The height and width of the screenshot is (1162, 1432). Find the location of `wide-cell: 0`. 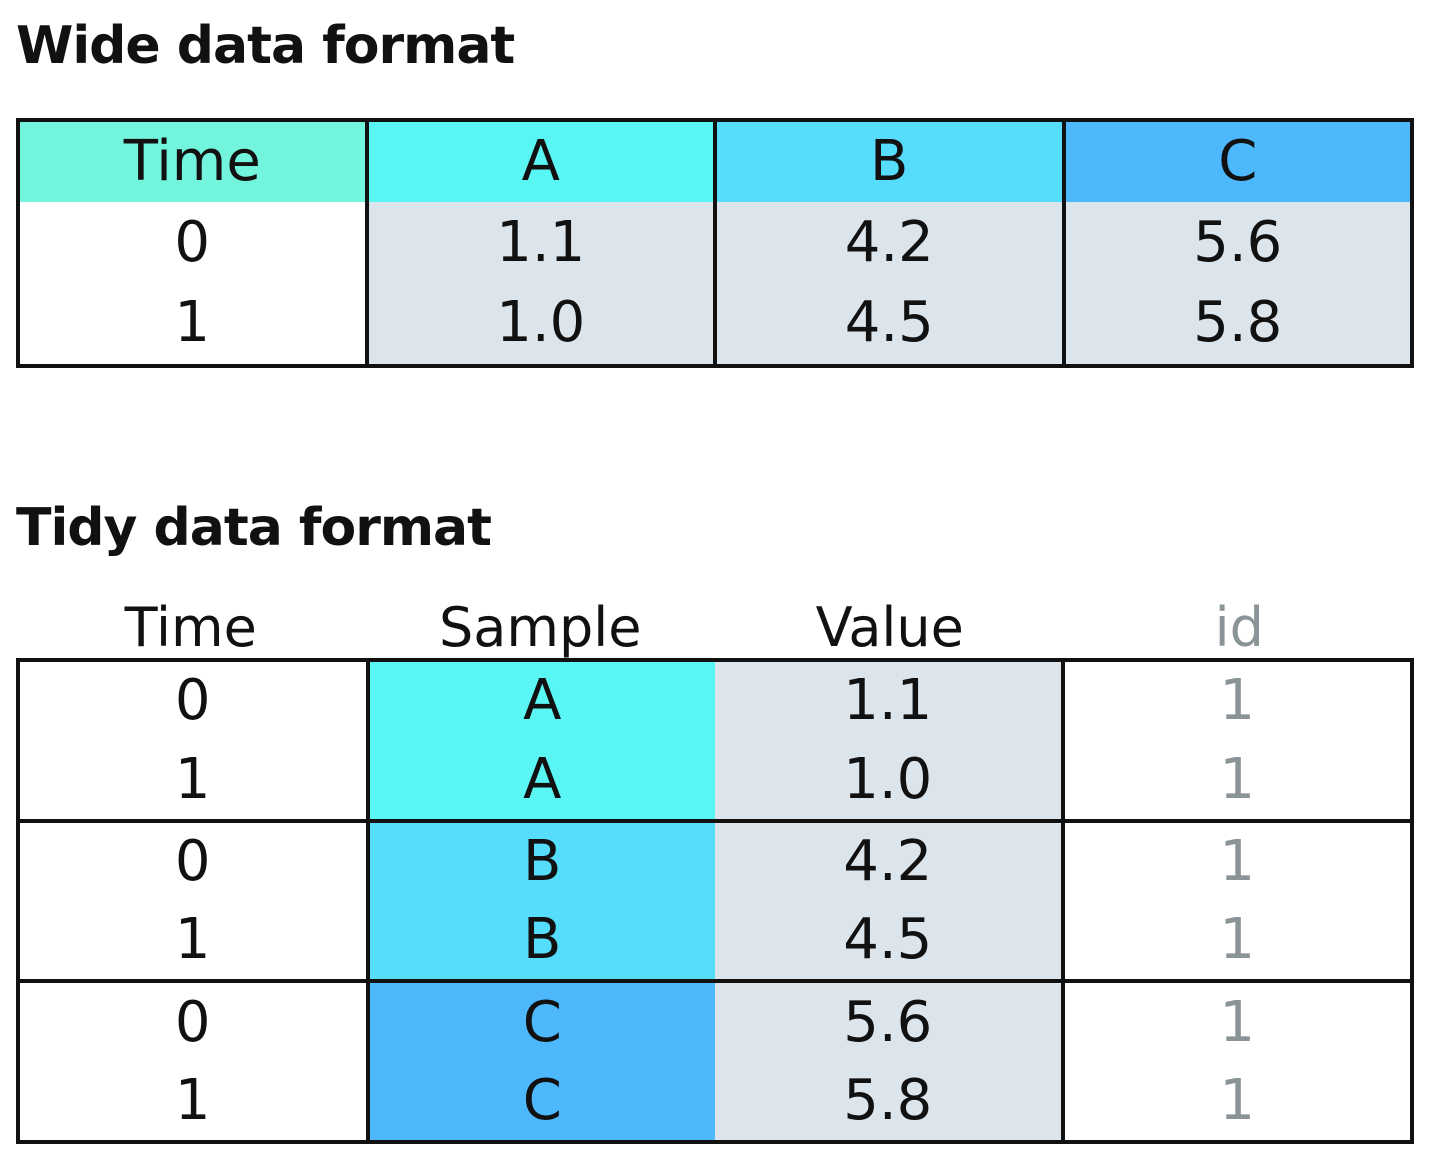

wide-cell: 0 is located at coordinates (192, 242).